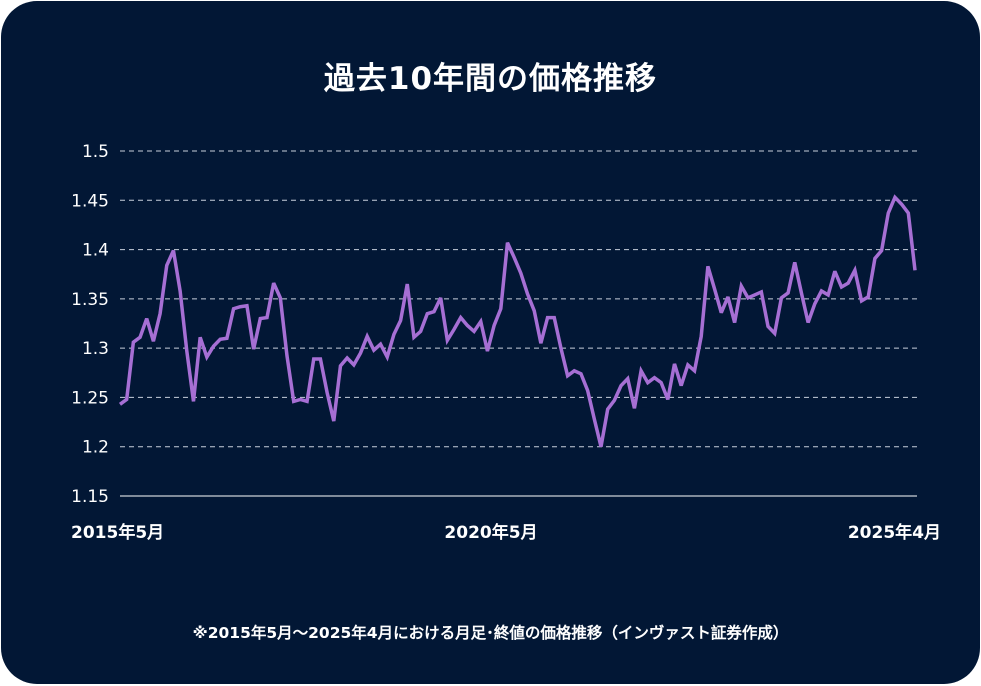 Image resolution: width=981 pixels, height=686 pixels. Describe the element at coordinates (90, 497) in the screenshot. I see `y-tick-label: 1.15` at that location.